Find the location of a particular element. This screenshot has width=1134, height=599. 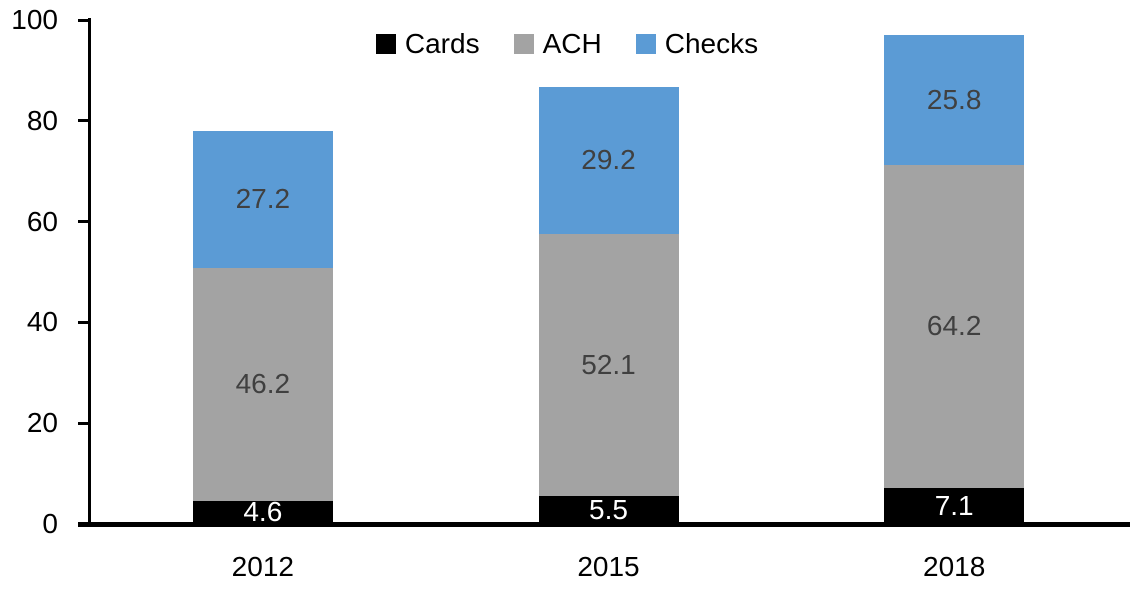

y-axis-tick-label: 20 is located at coordinates (42, 423).